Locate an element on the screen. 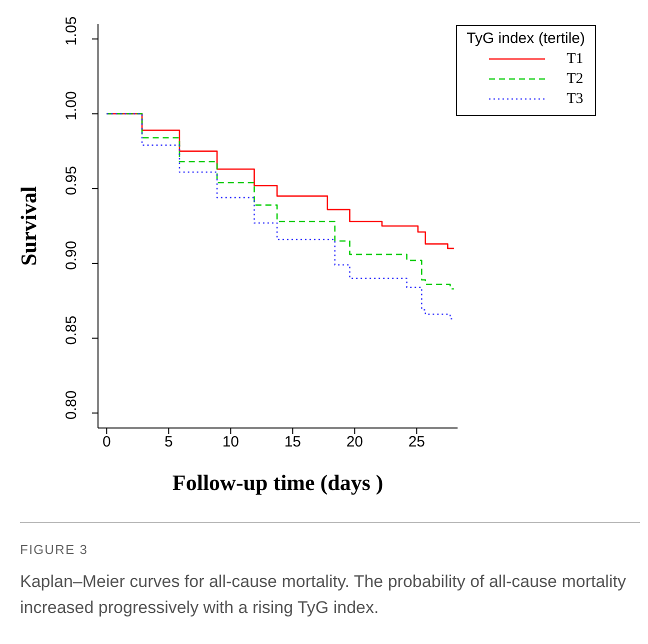 The height and width of the screenshot is (644, 648). y-tick-label: 0.80 is located at coordinates (71, 405).